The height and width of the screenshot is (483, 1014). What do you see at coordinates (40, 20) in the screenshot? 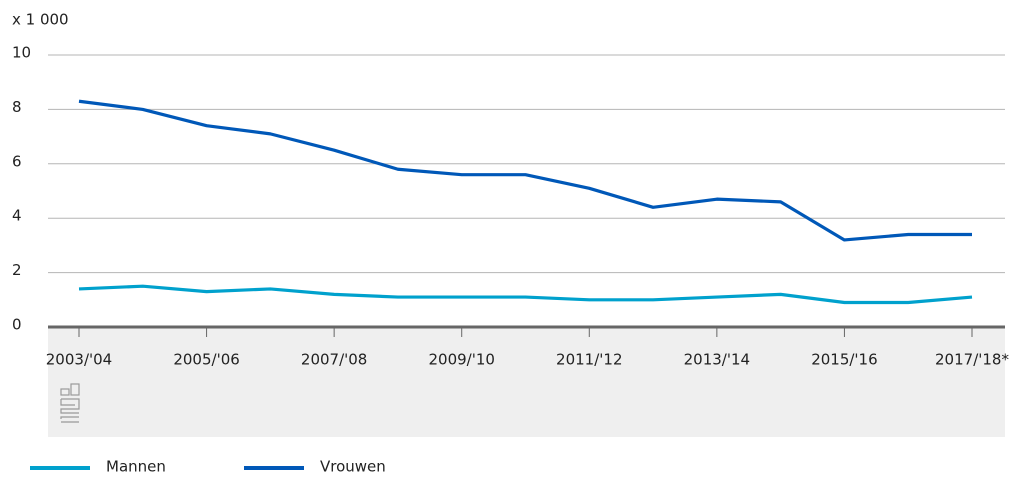
I see `y-unit-label: x 1 000` at bounding box center [40, 20].